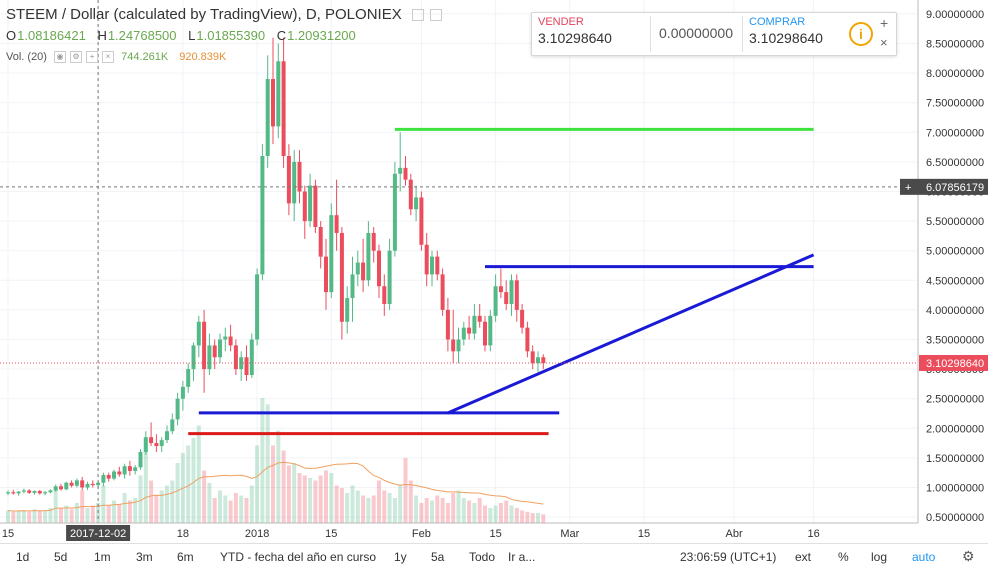 The image size is (988, 569). What do you see at coordinates (331, 534) in the screenshot?
I see `time-tick-label: 15` at bounding box center [331, 534].